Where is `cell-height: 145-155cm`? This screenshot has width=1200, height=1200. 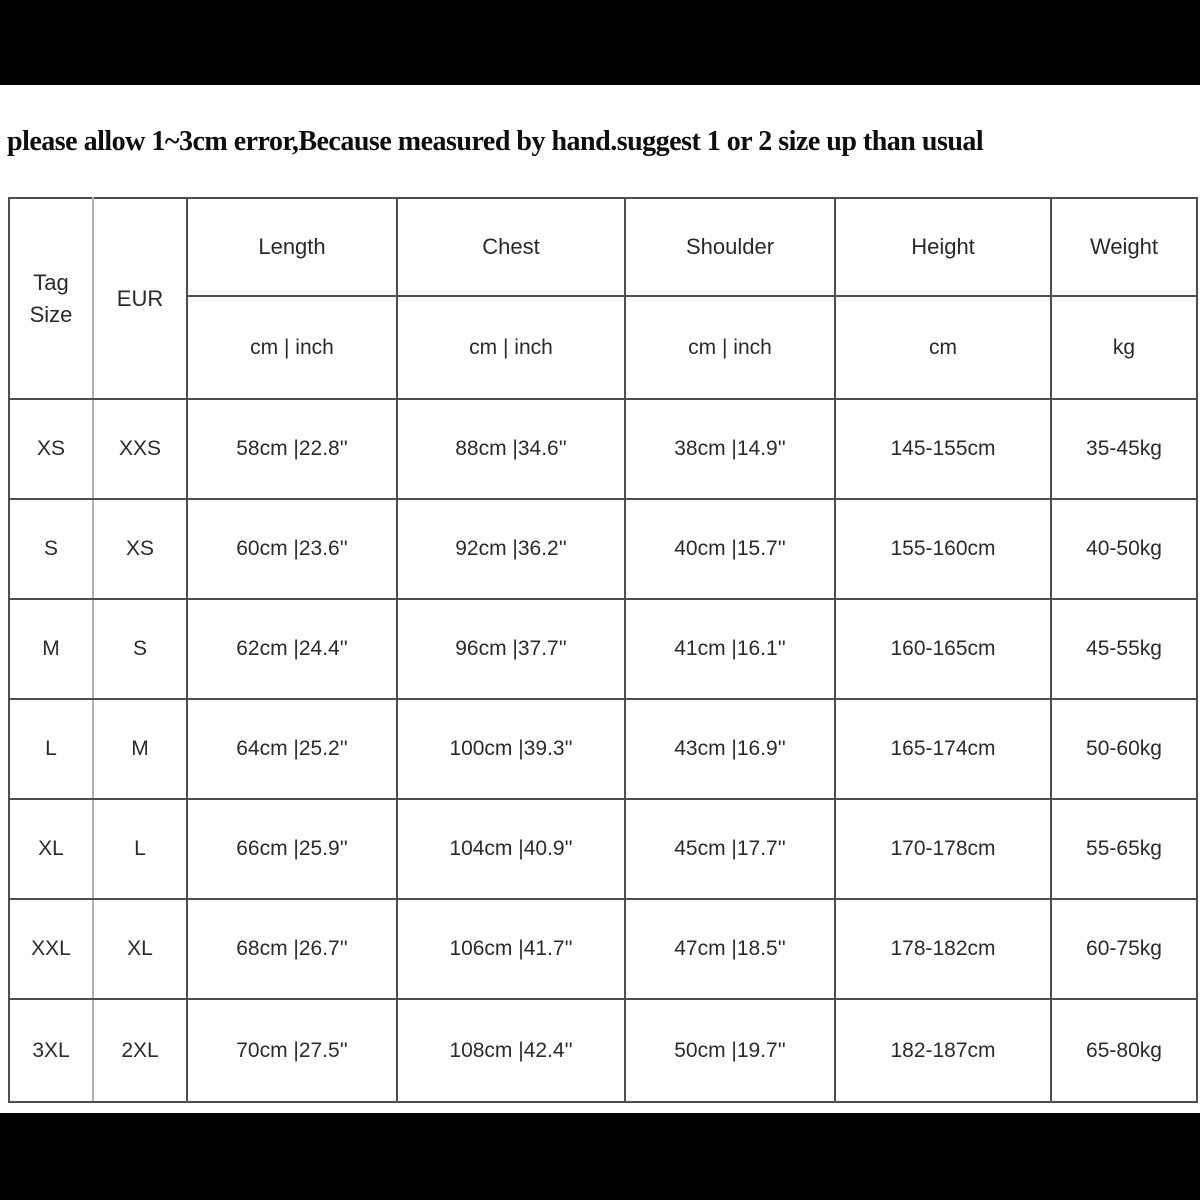
cell-height: 145-155cm is located at coordinates (943, 449).